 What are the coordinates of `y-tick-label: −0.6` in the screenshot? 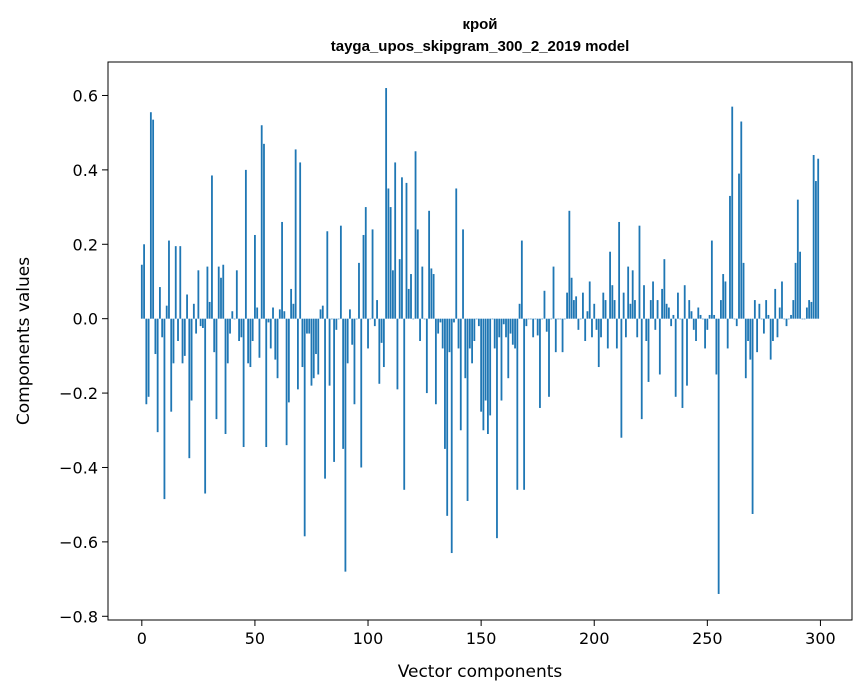 It's located at (78, 542).